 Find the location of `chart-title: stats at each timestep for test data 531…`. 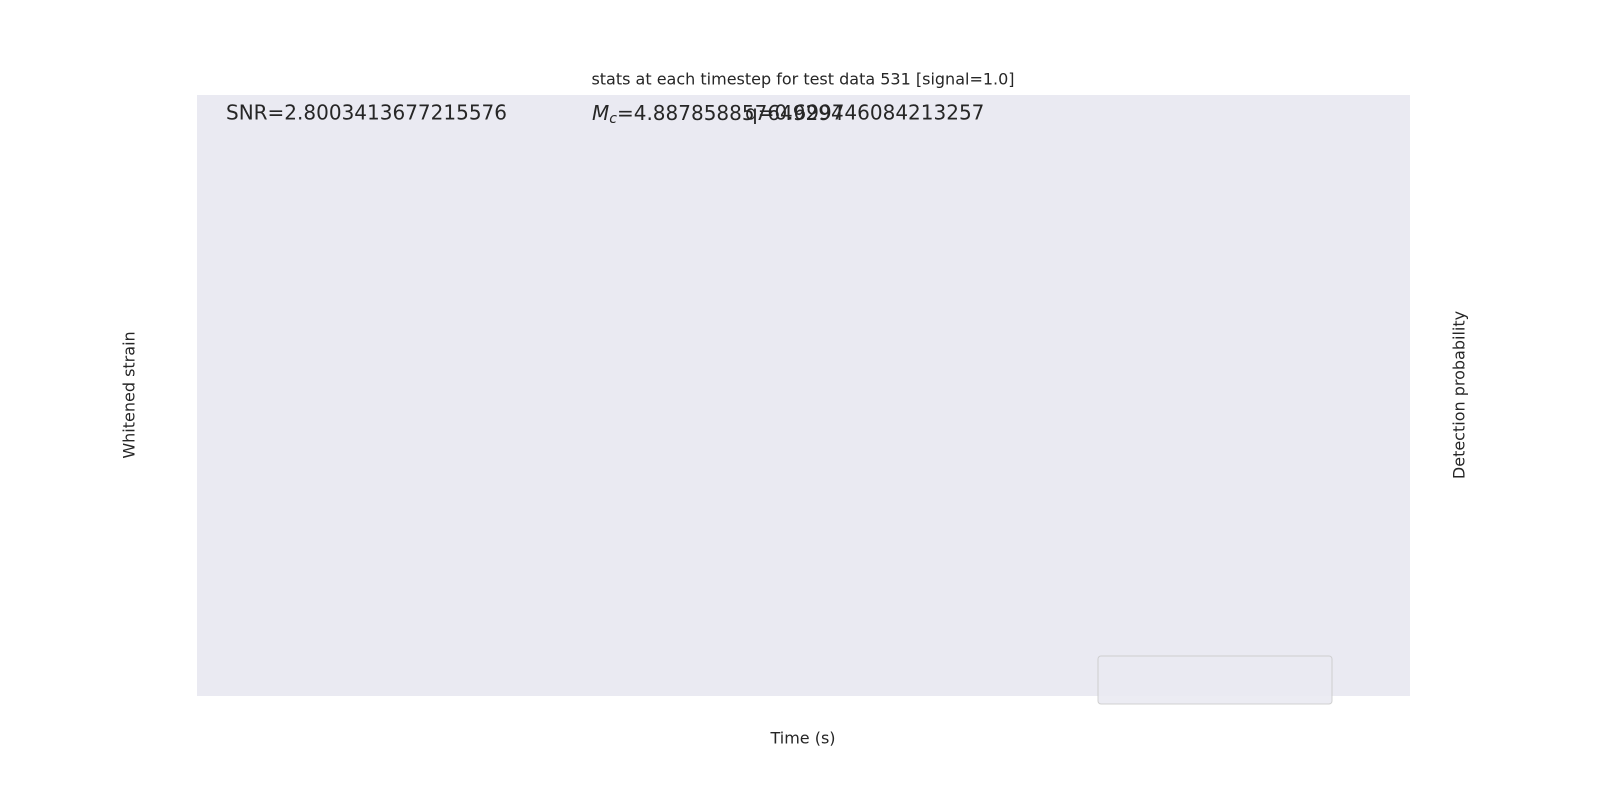

chart-title: stats at each timestep for test data 531… is located at coordinates (802, 79).